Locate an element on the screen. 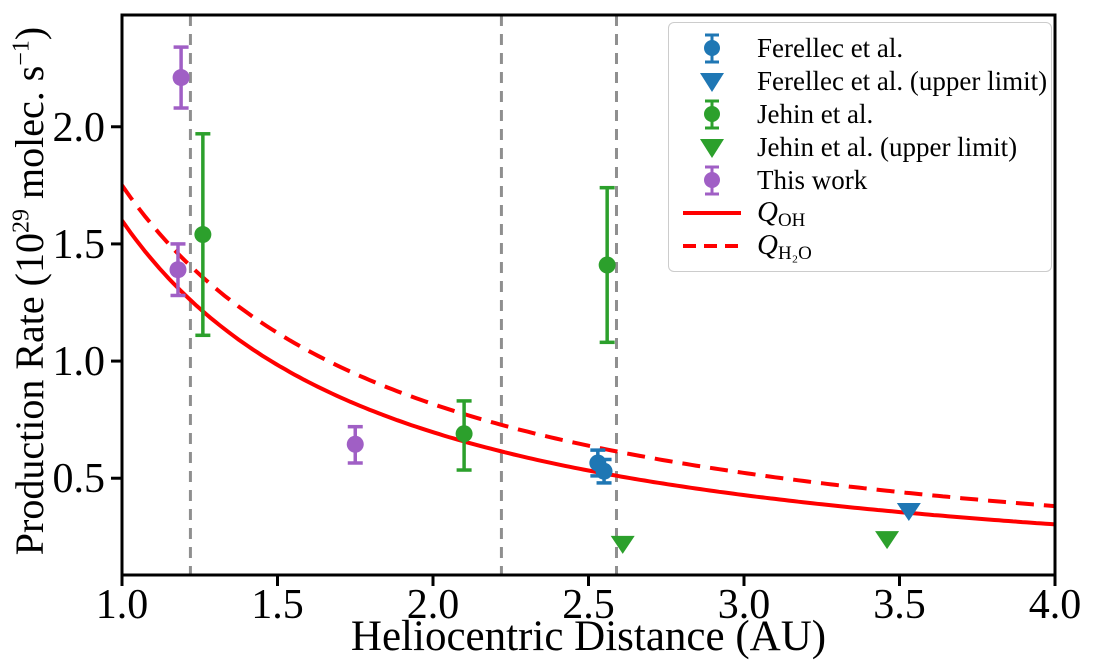 The image size is (1098, 669). legend-item-ferellec-upper-limit: Ferellec et al. (upper limit) is located at coordinates (860, 81).